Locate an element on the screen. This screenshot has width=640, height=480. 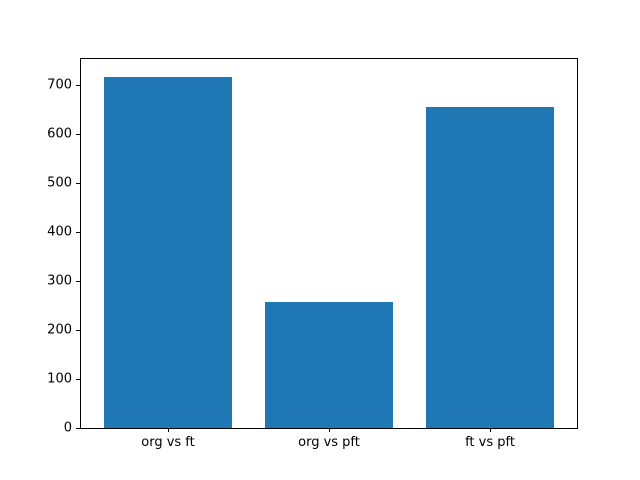
y-tick-label: 500 is located at coordinates (59, 183).